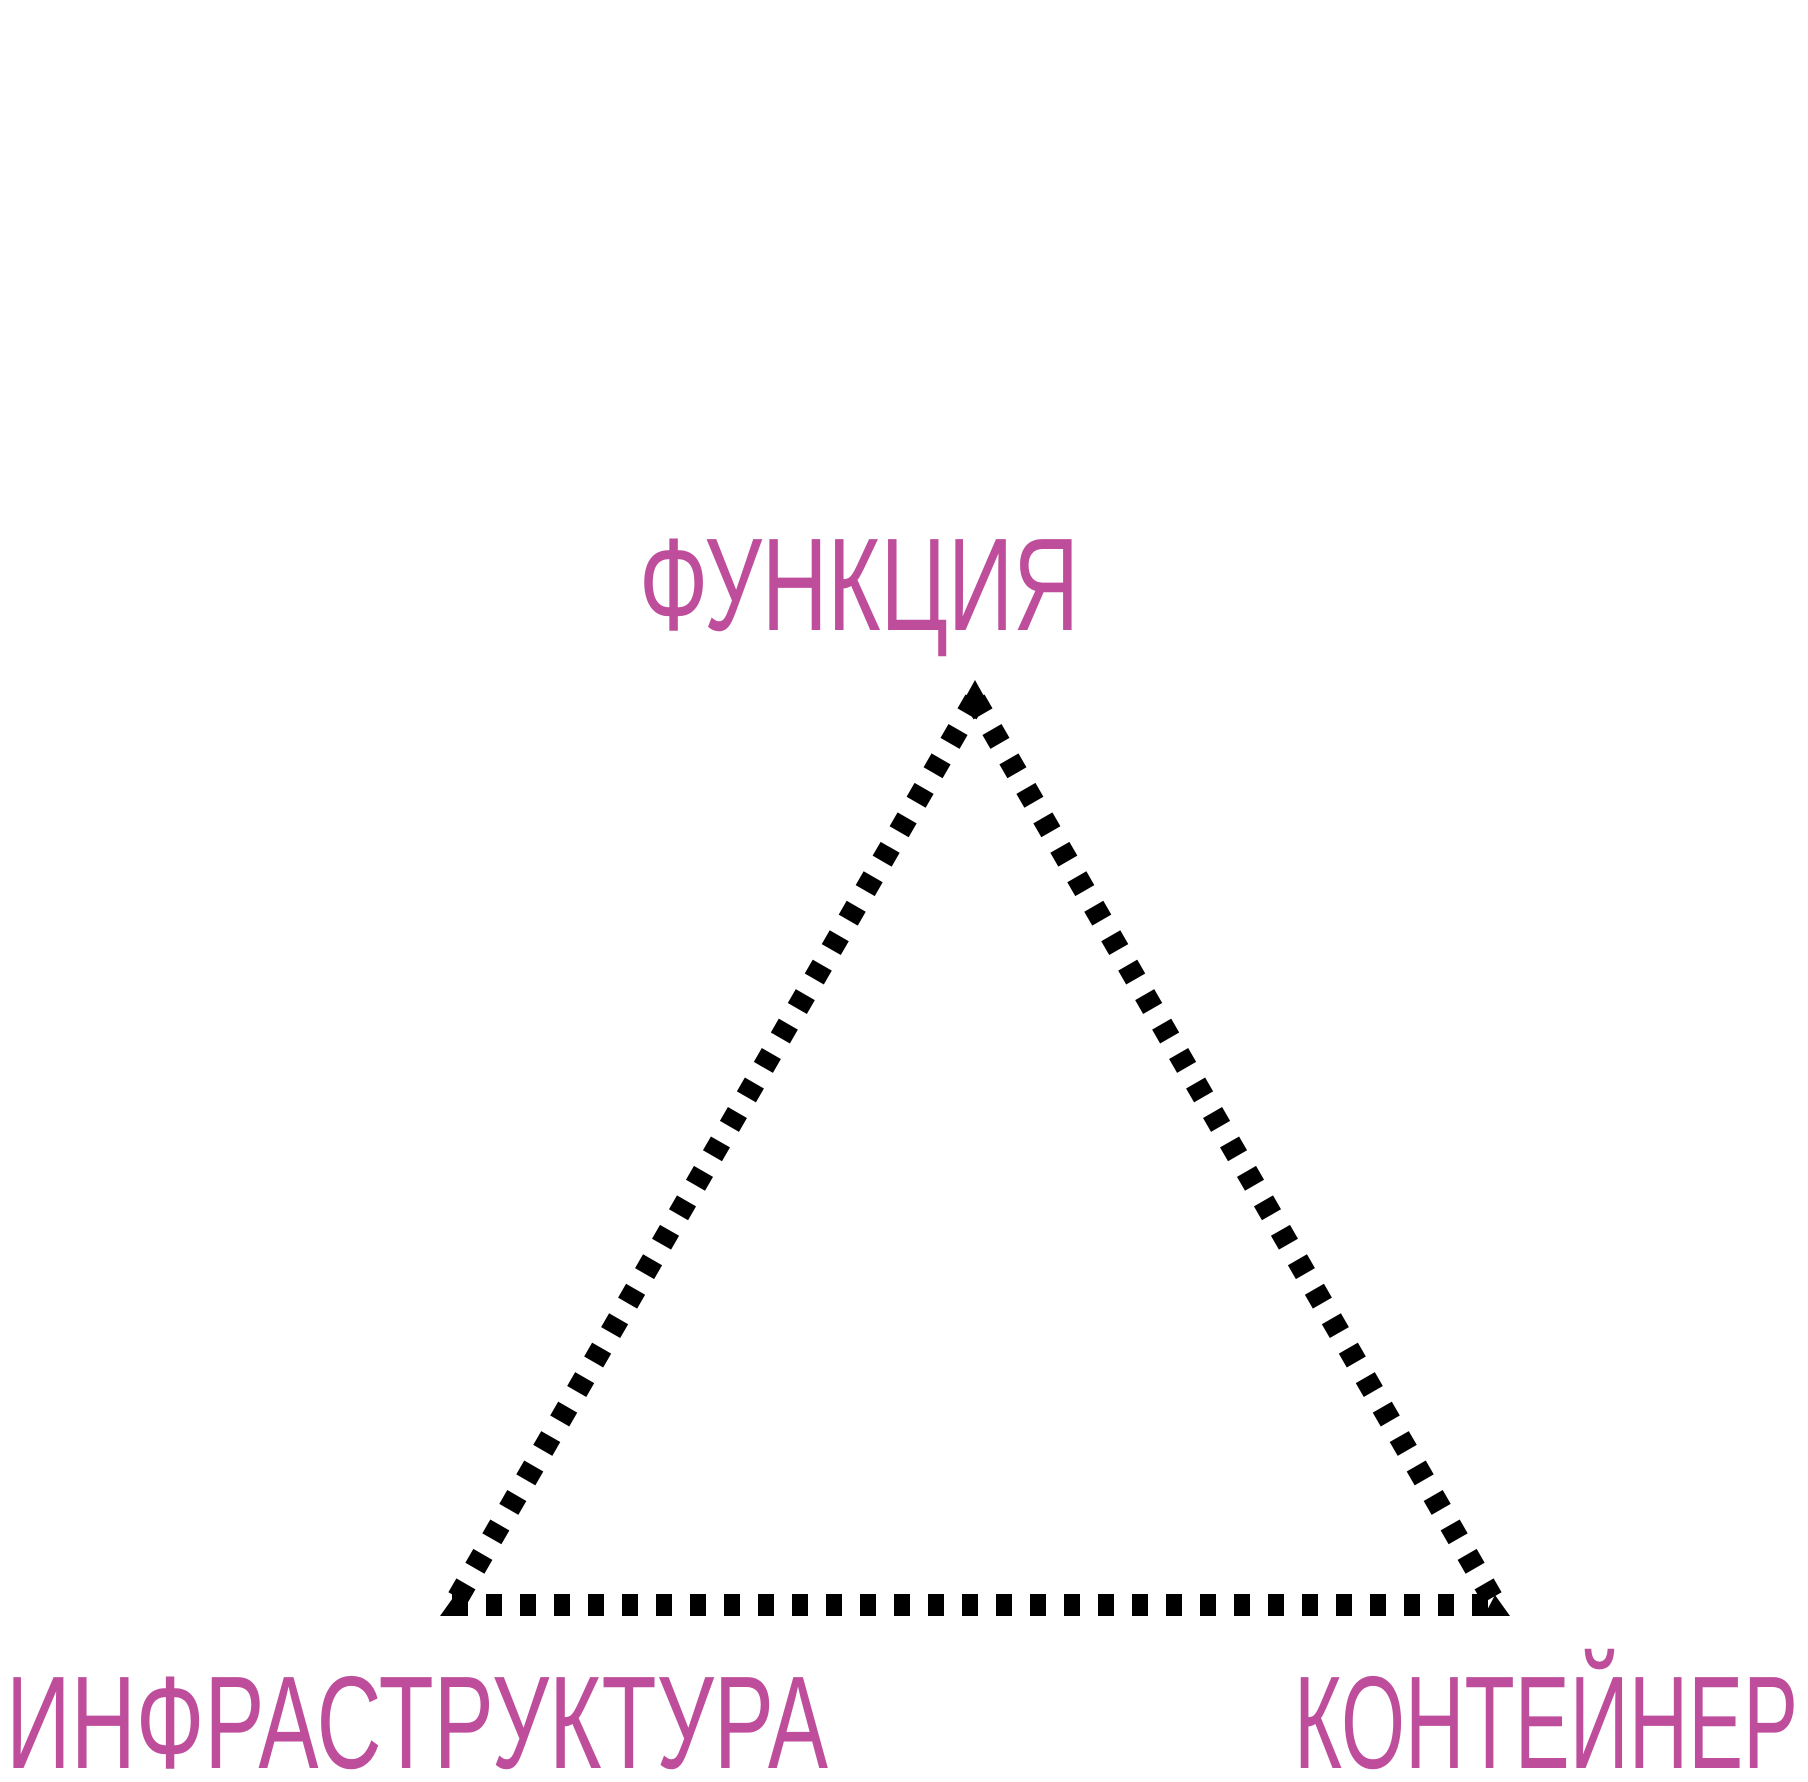 This screenshot has height=1782, width=1808. Describe the element at coordinates (975, 693) in the screenshot. I see `corner-top` at that location.